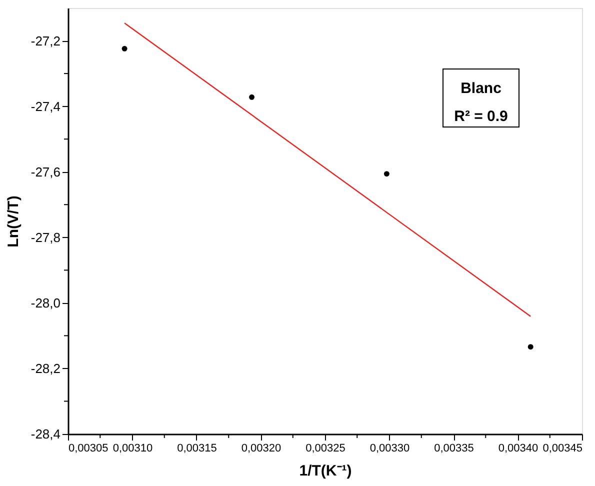 The width and height of the screenshot is (595, 486). I want to click on x-tick-label: 0,00310, so click(132, 448).